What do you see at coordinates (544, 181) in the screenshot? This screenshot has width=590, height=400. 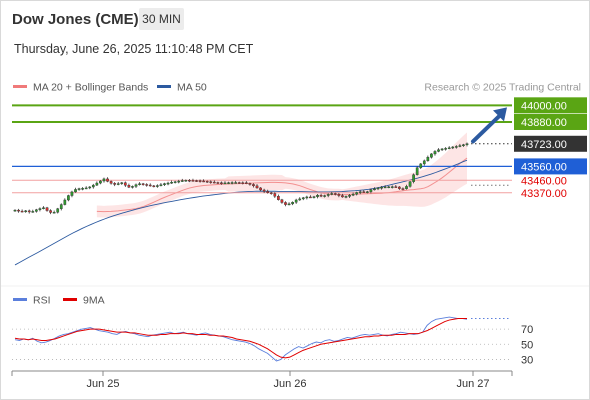 I see `support-label: 43460.00` at bounding box center [544, 181].